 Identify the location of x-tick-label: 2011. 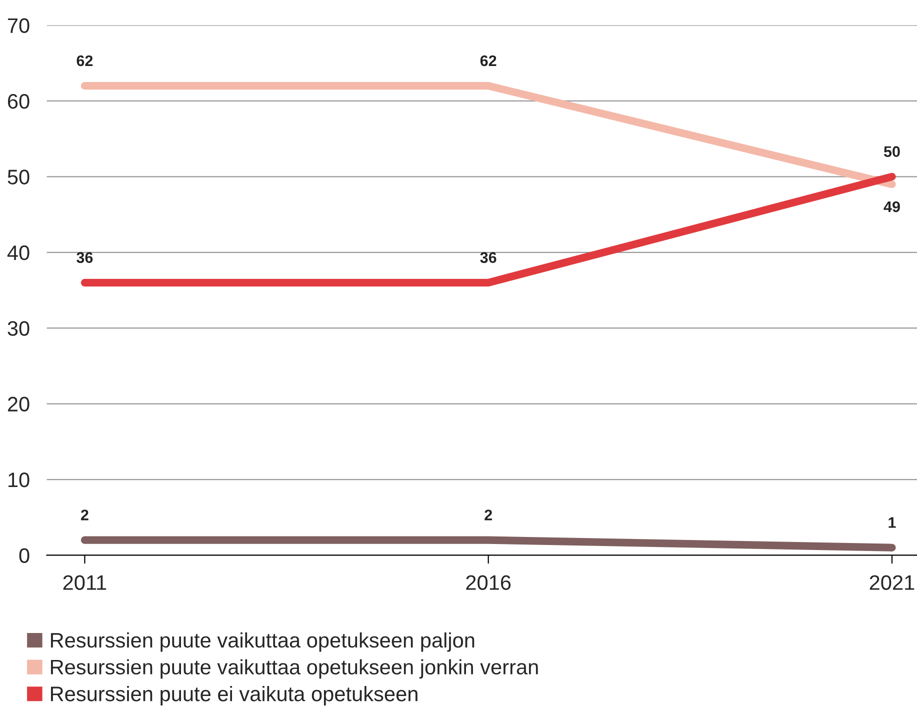
(84, 582).